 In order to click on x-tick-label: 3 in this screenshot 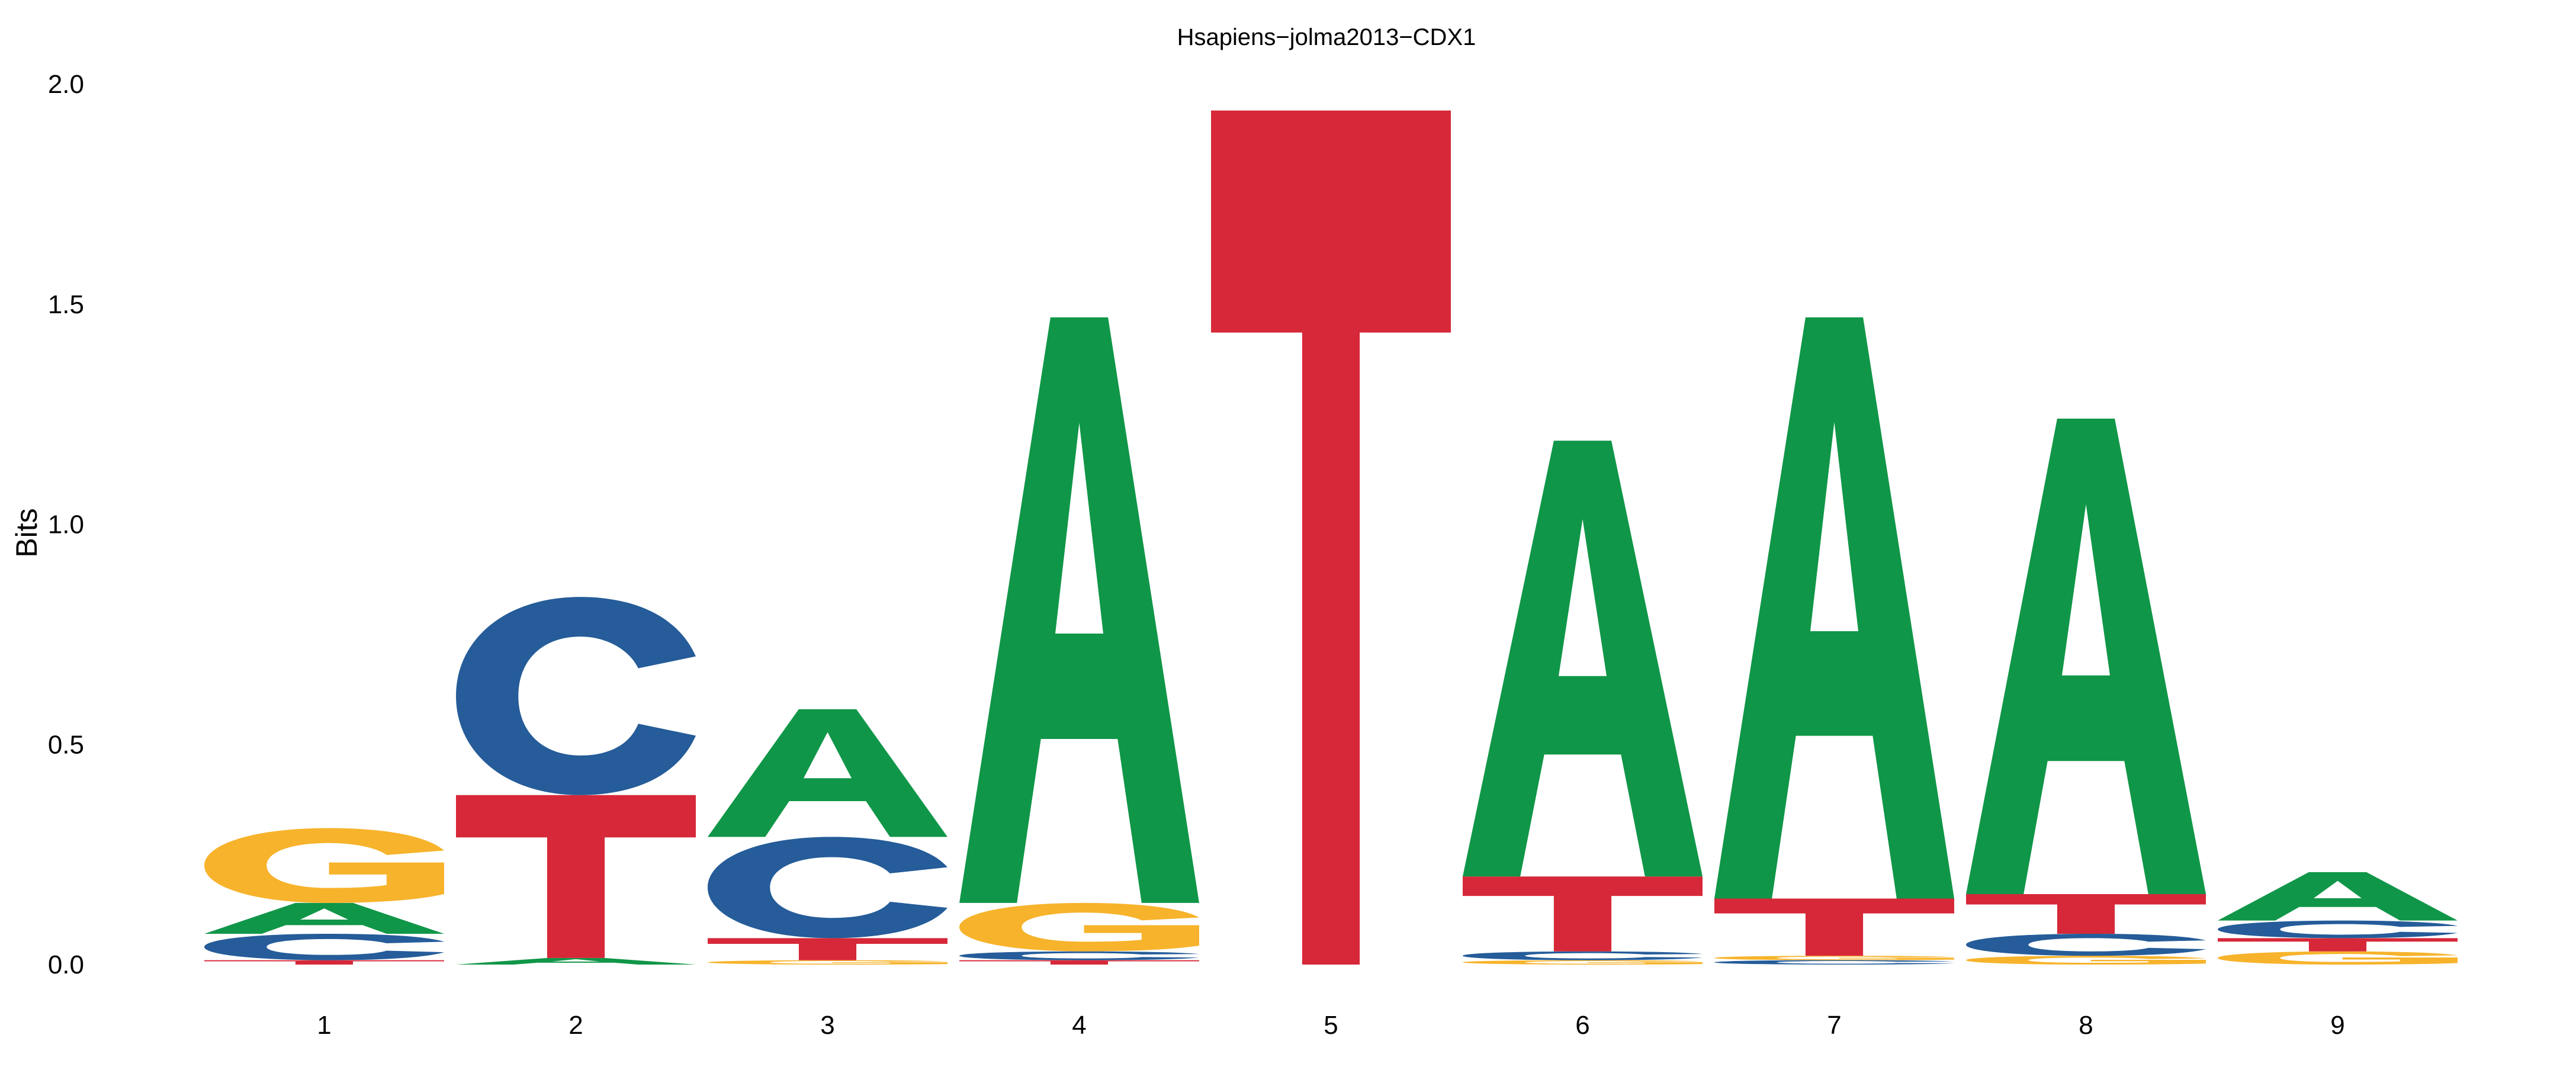, I will do `click(827, 1026)`.